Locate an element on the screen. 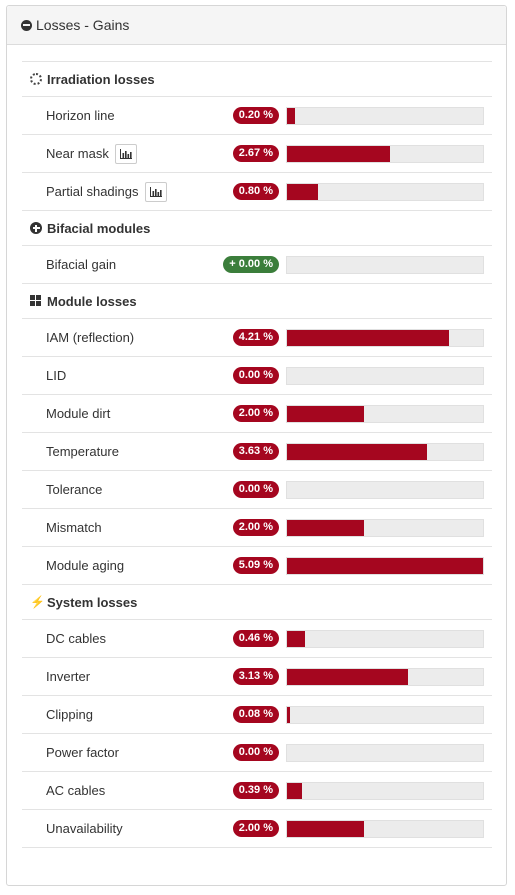  row-label-text: Clipping is located at coordinates (69, 714).